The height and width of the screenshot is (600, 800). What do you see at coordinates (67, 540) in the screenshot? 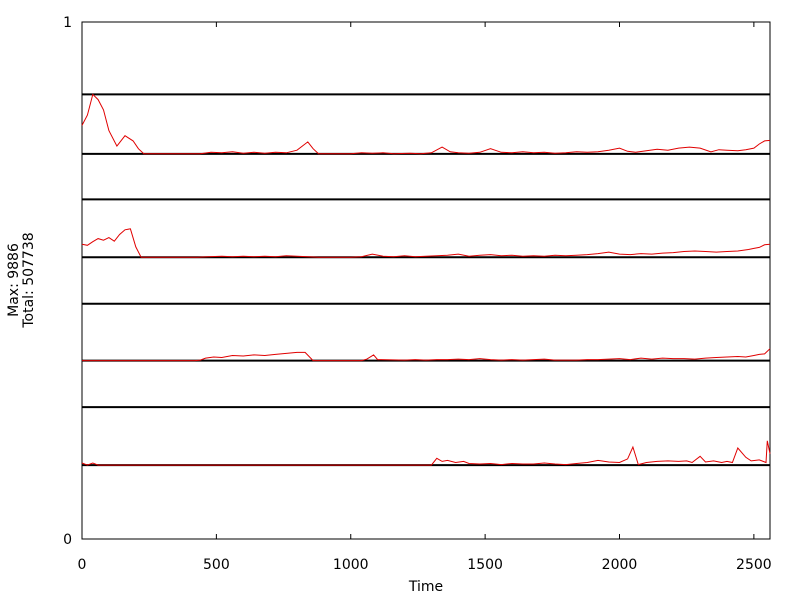
I see `y-tick-label-min: 0` at bounding box center [67, 540].